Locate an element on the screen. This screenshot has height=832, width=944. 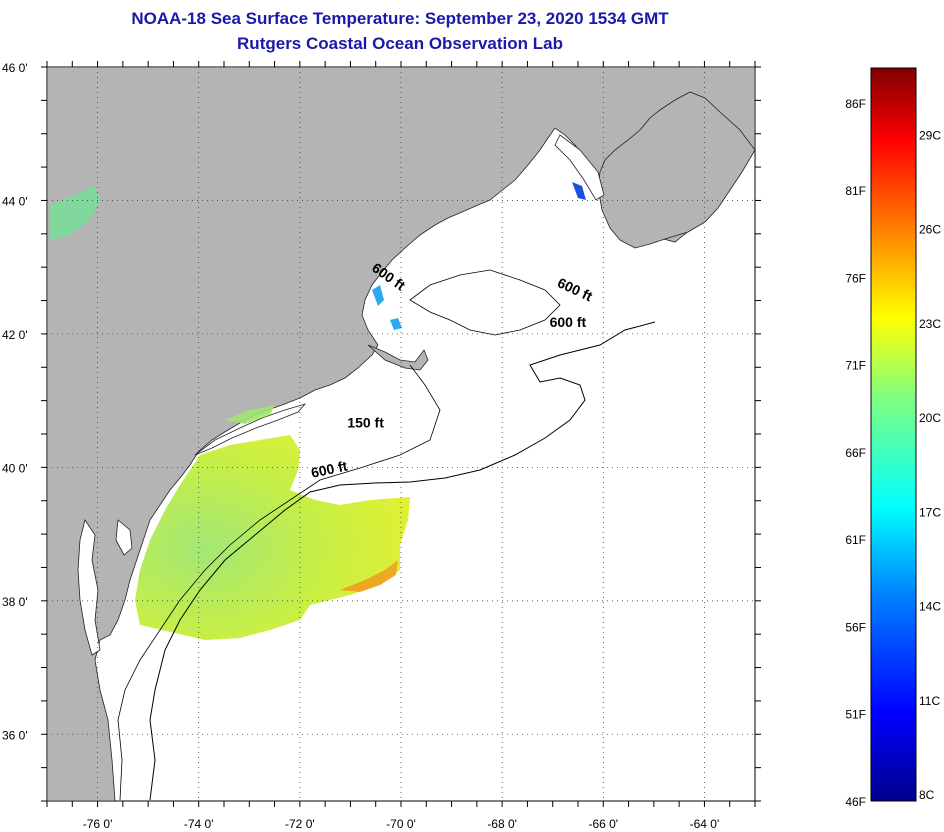
lon-label: -72 0' is located at coordinates (300, 824).